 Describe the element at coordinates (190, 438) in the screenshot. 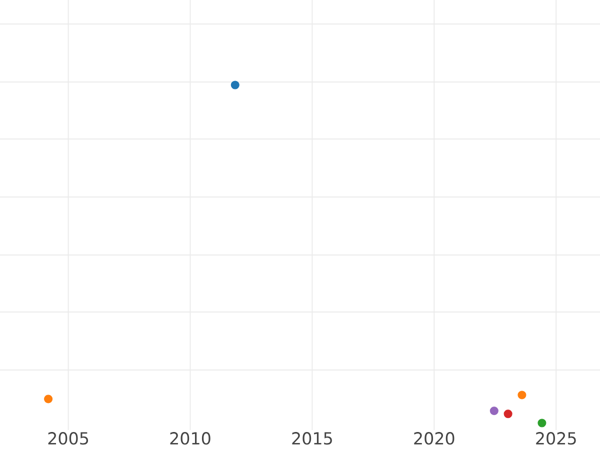

I see `x-tick-label: 2010` at that location.